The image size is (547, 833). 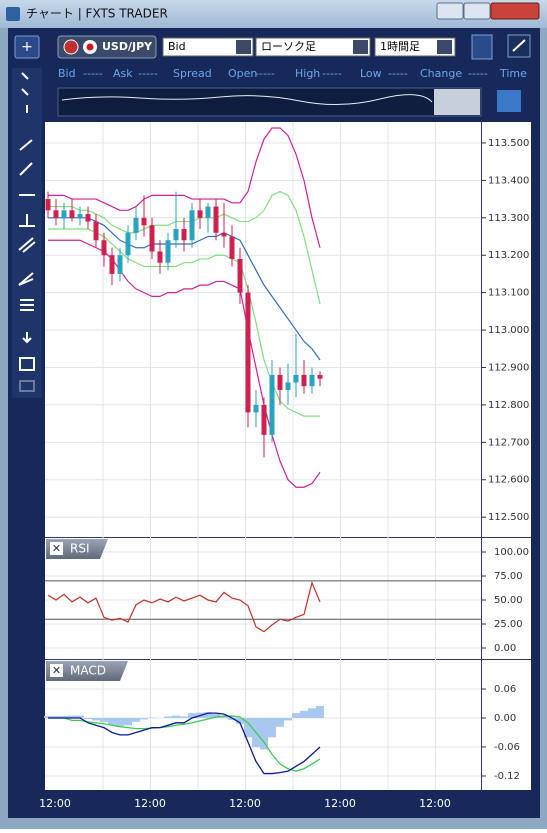 What do you see at coordinates (123, 73) in the screenshot?
I see `info-item: Ask` at bounding box center [123, 73].